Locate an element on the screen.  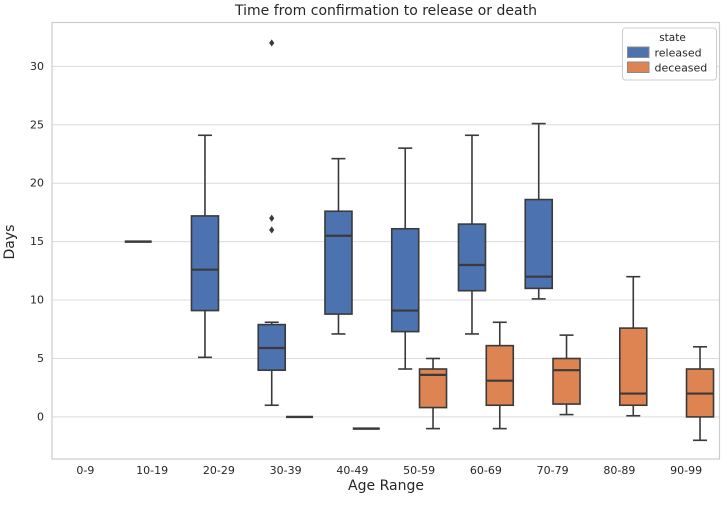
x-tick-label-0-9: 0-9 is located at coordinates (85, 470).